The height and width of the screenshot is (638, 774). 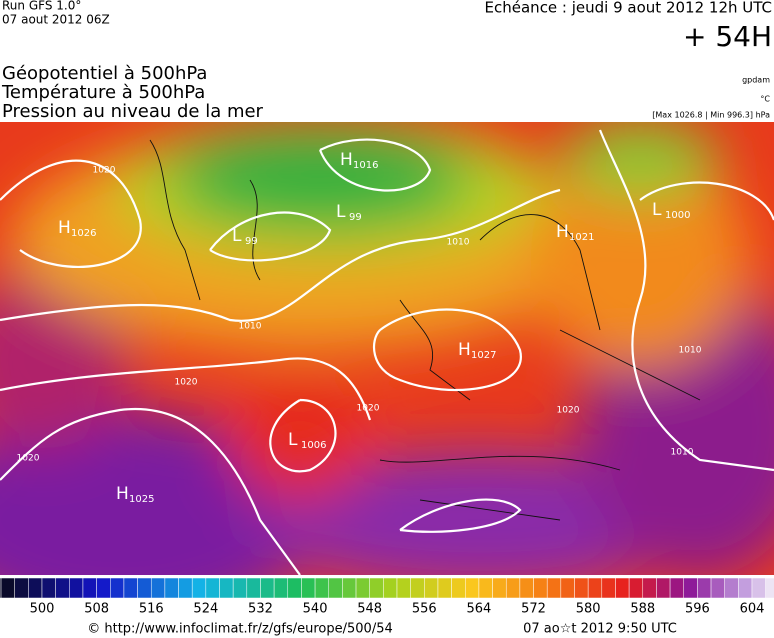 I want to click on center-value: 1016, so click(x=365, y=165).